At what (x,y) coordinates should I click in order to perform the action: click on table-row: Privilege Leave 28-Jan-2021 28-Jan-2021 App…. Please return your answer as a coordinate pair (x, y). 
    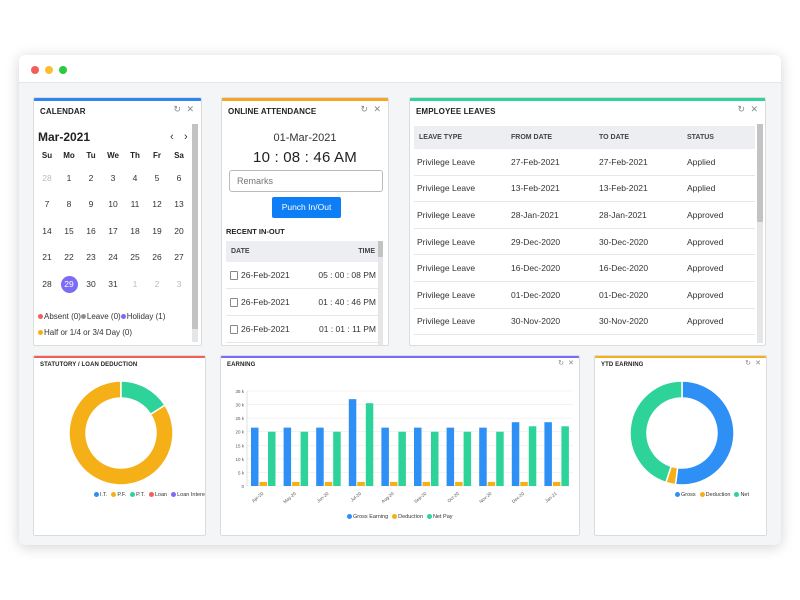
    Looking at the image, I should click on (584, 215).